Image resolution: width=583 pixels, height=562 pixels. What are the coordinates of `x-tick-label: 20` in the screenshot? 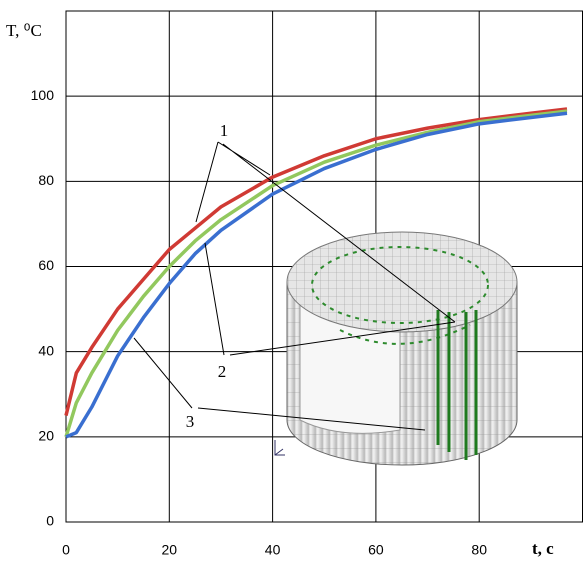 It's located at (170, 550).